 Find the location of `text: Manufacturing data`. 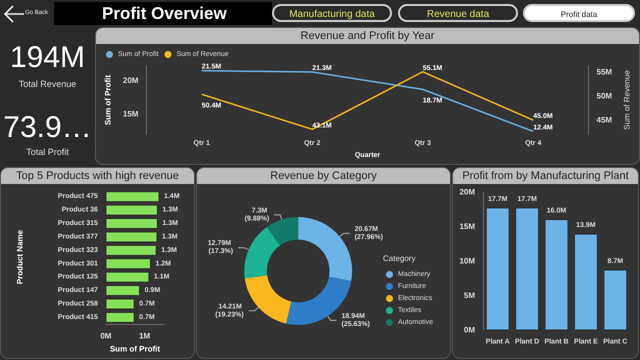

text: Manufacturing data is located at coordinates (332, 13).